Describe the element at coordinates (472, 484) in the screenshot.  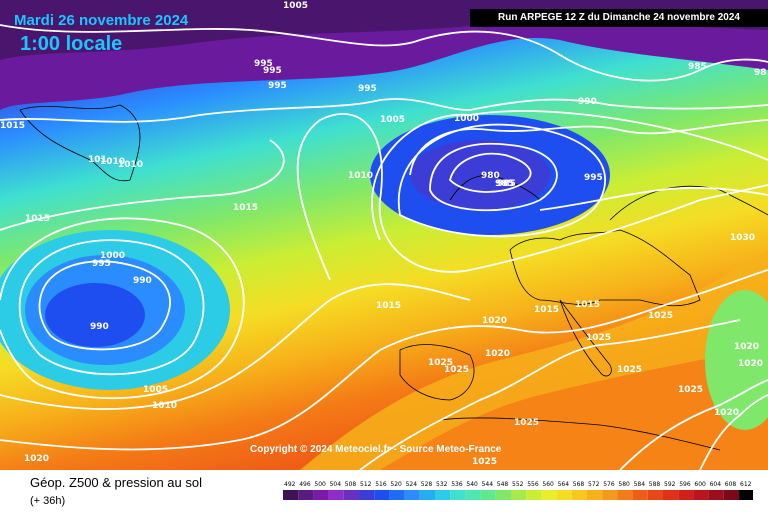
I see `color-tick-label: 540` at that location.